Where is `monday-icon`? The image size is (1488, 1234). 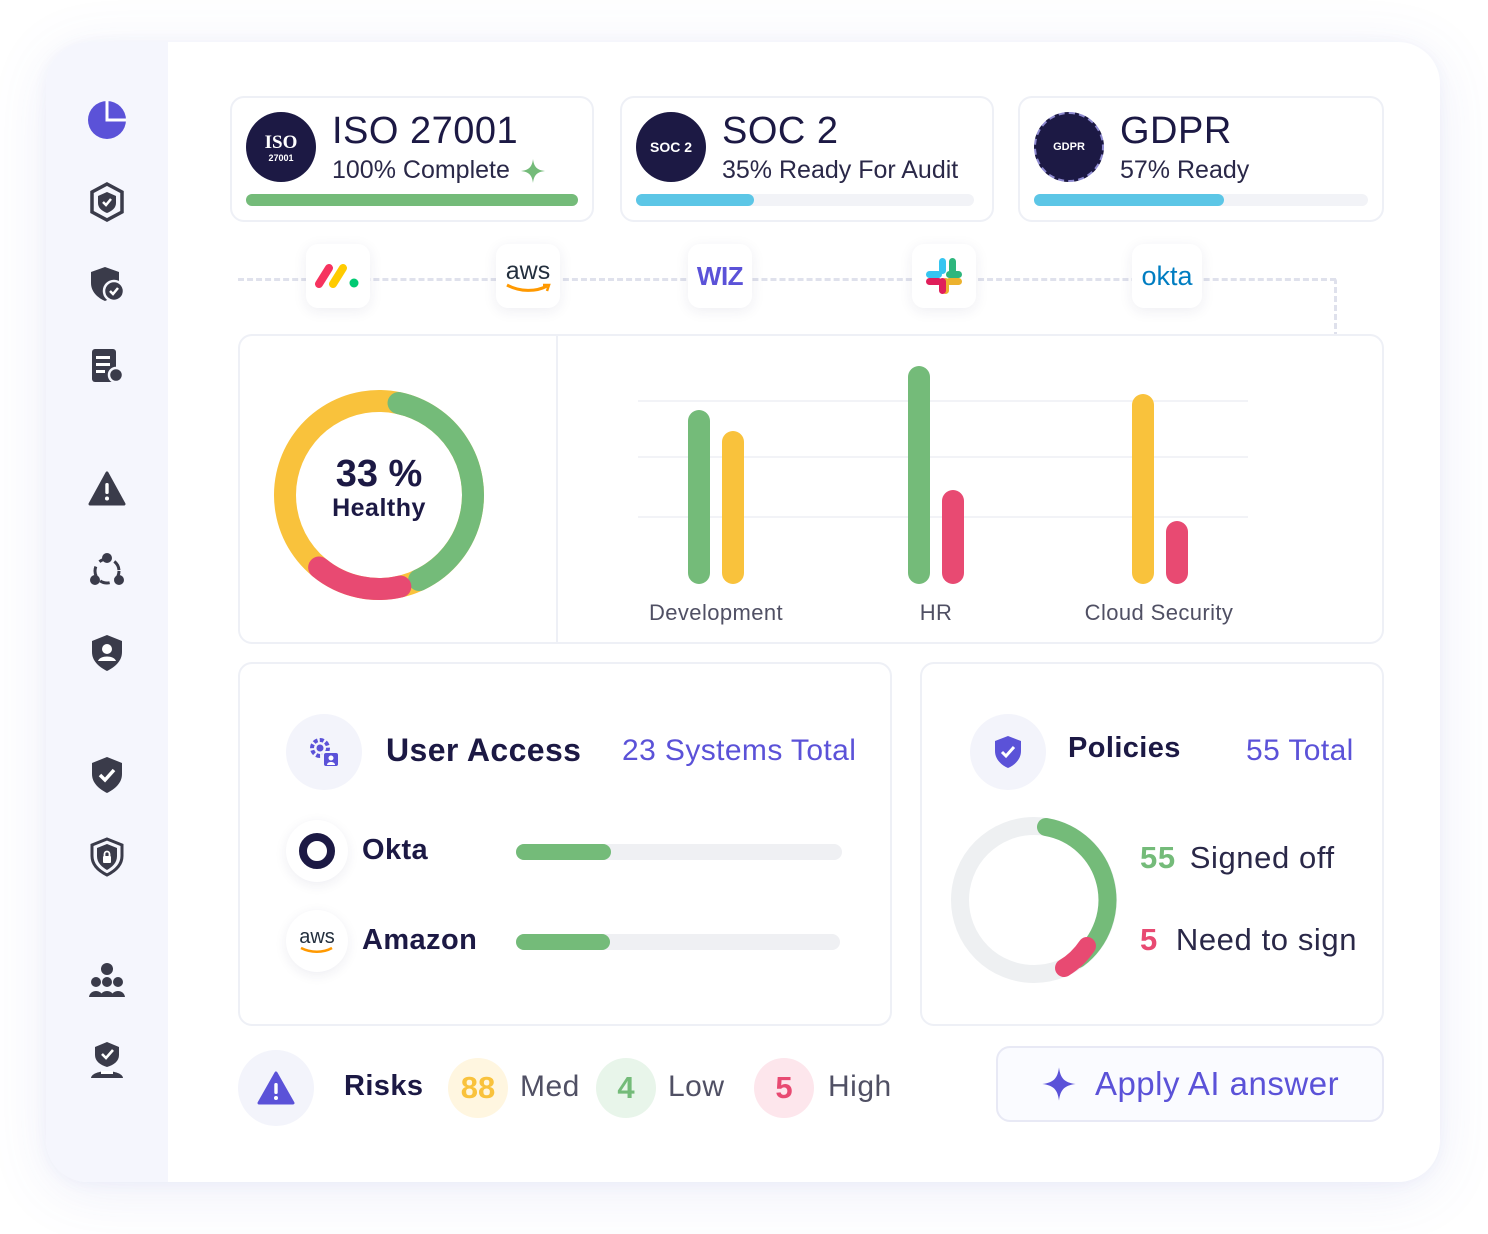 monday-icon is located at coordinates (337, 276).